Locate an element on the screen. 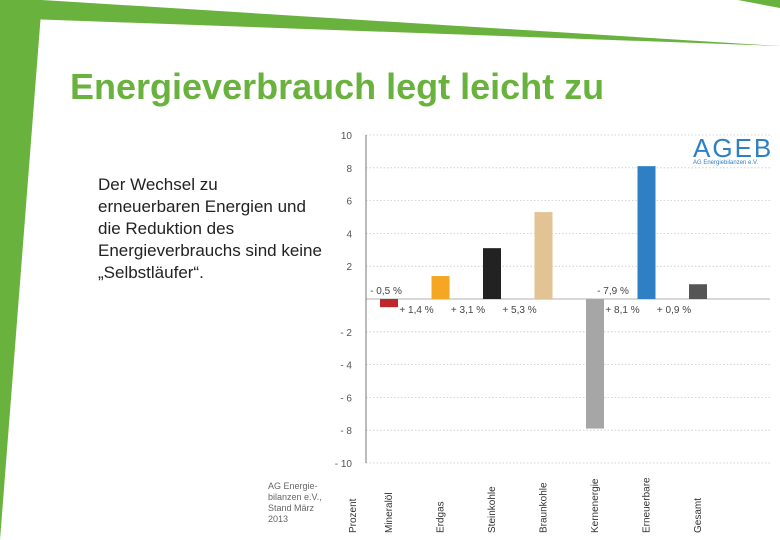  value-label: + 8,1 % is located at coordinates (622, 310).